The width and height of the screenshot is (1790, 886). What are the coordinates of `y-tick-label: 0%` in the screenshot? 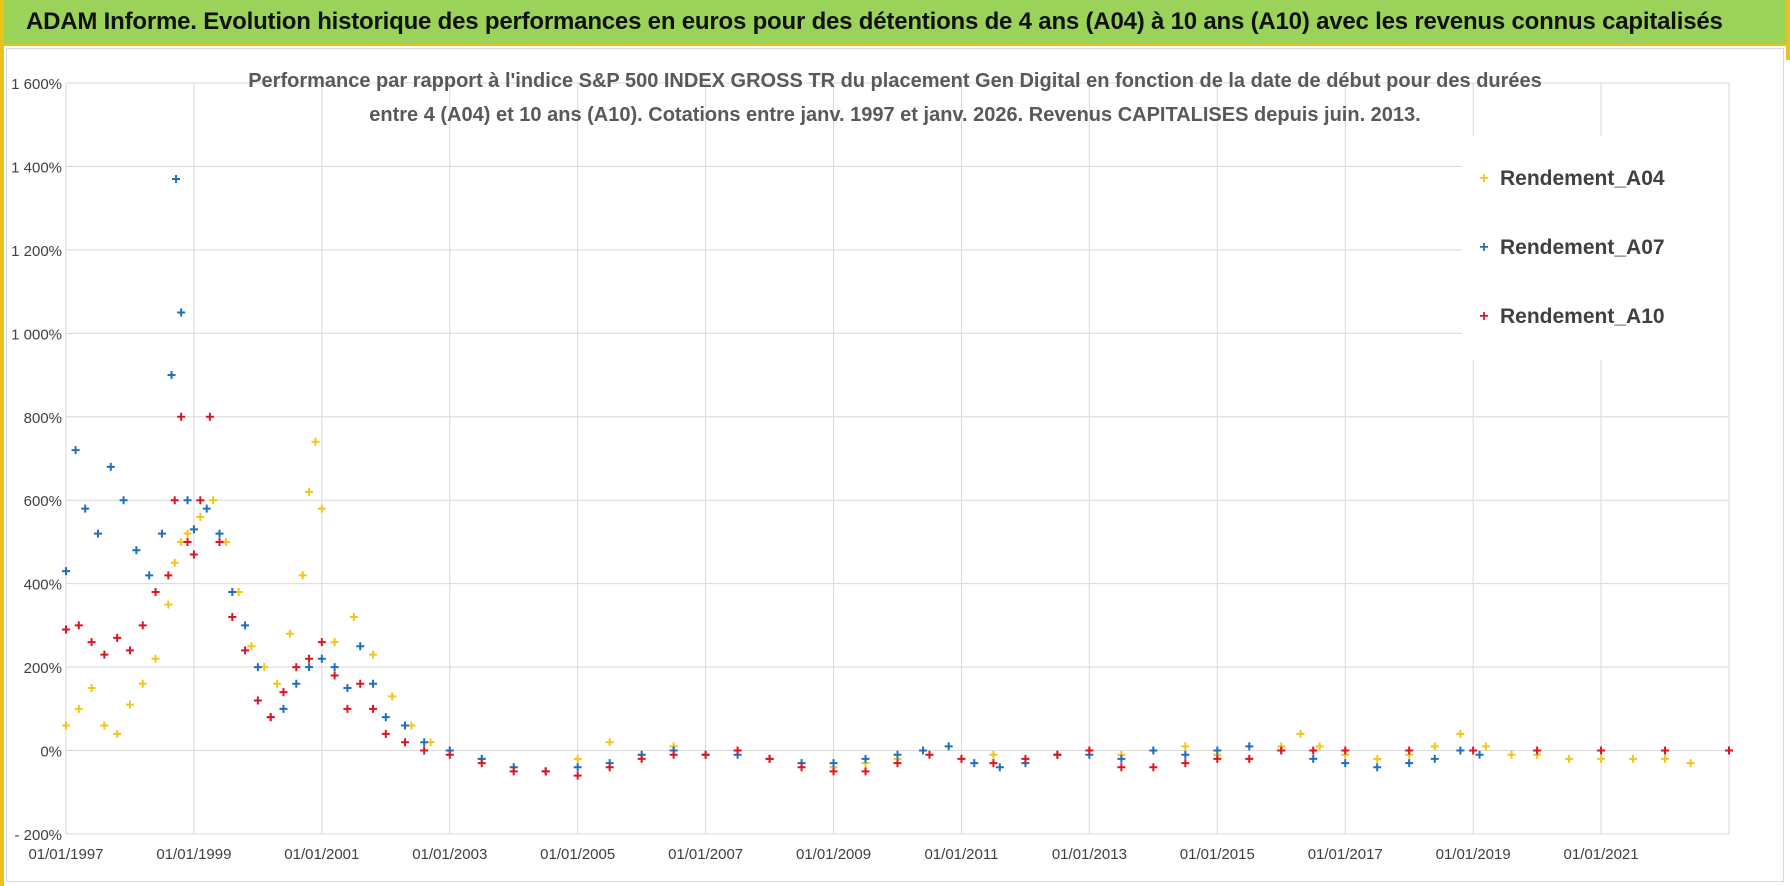 It's located at (51, 752).